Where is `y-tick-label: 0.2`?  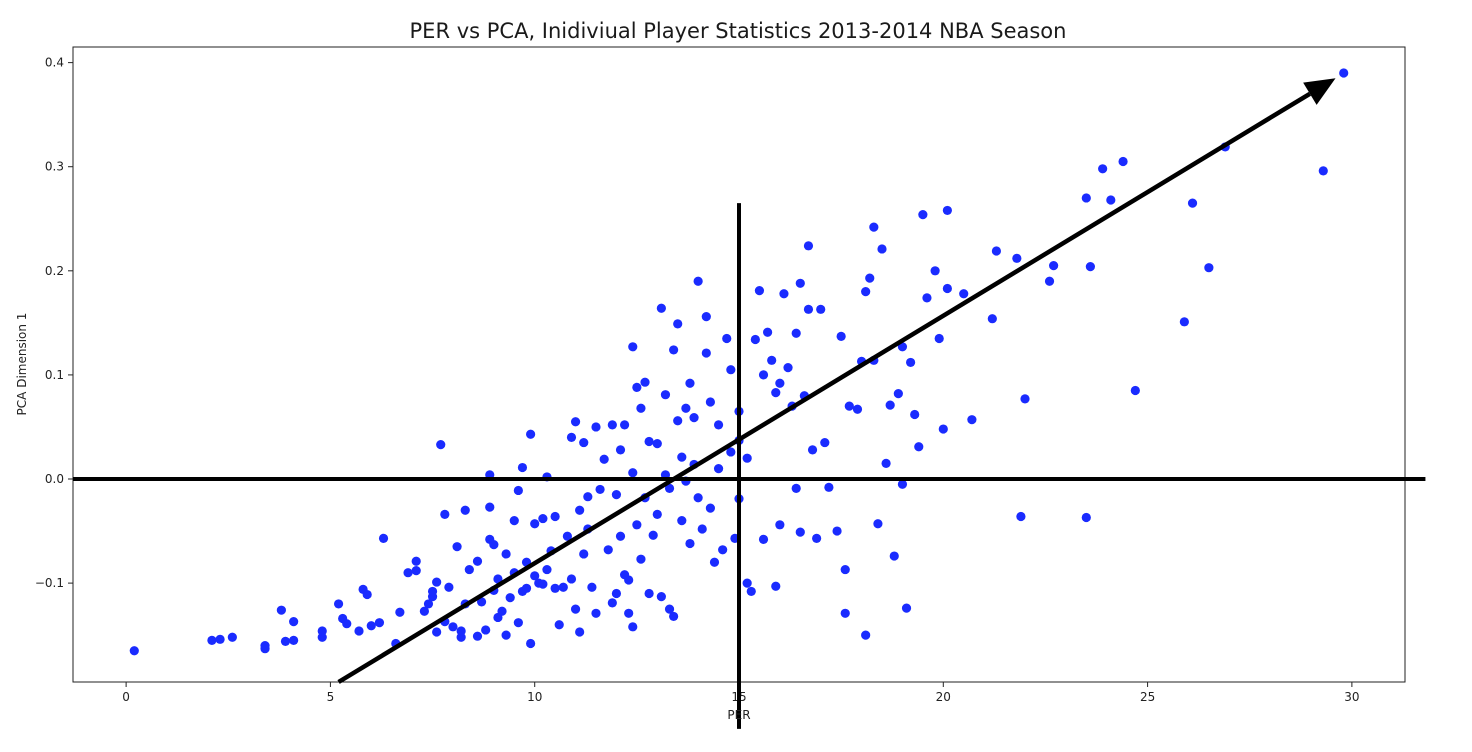 y-tick-label: 0.2 is located at coordinates (54, 271).